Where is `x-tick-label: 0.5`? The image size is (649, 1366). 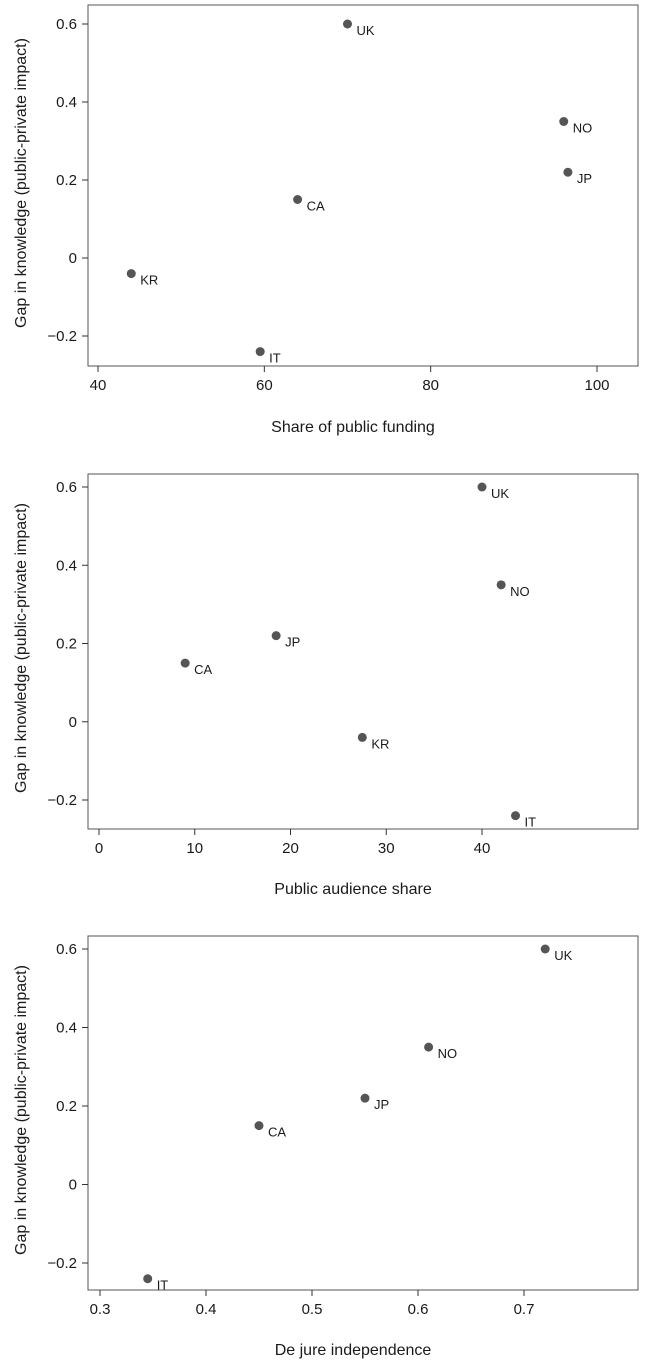 x-tick-label: 0.5 is located at coordinates (312, 1309).